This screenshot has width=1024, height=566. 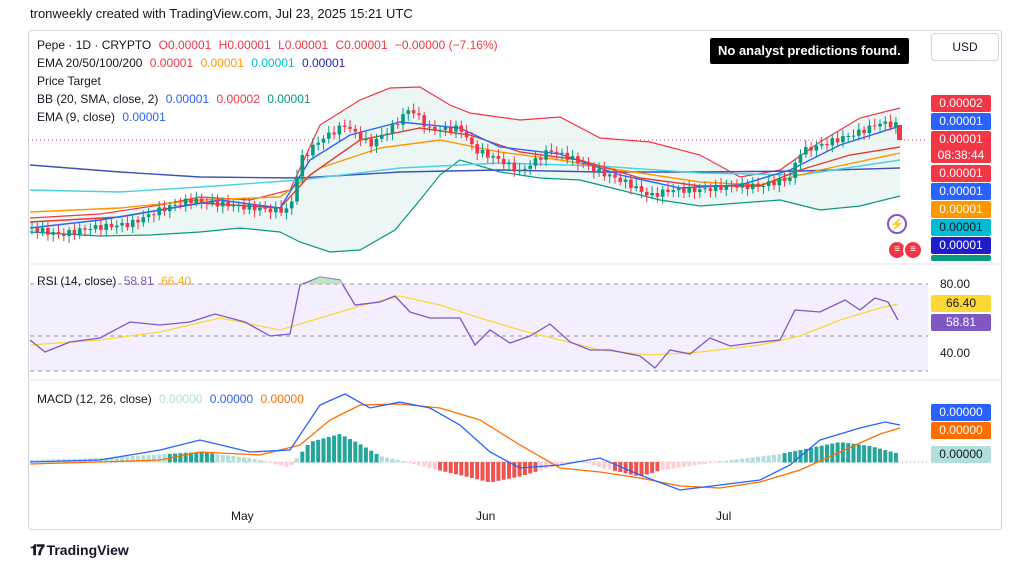 I want to click on bb-lower-line, so click(x=465, y=206).